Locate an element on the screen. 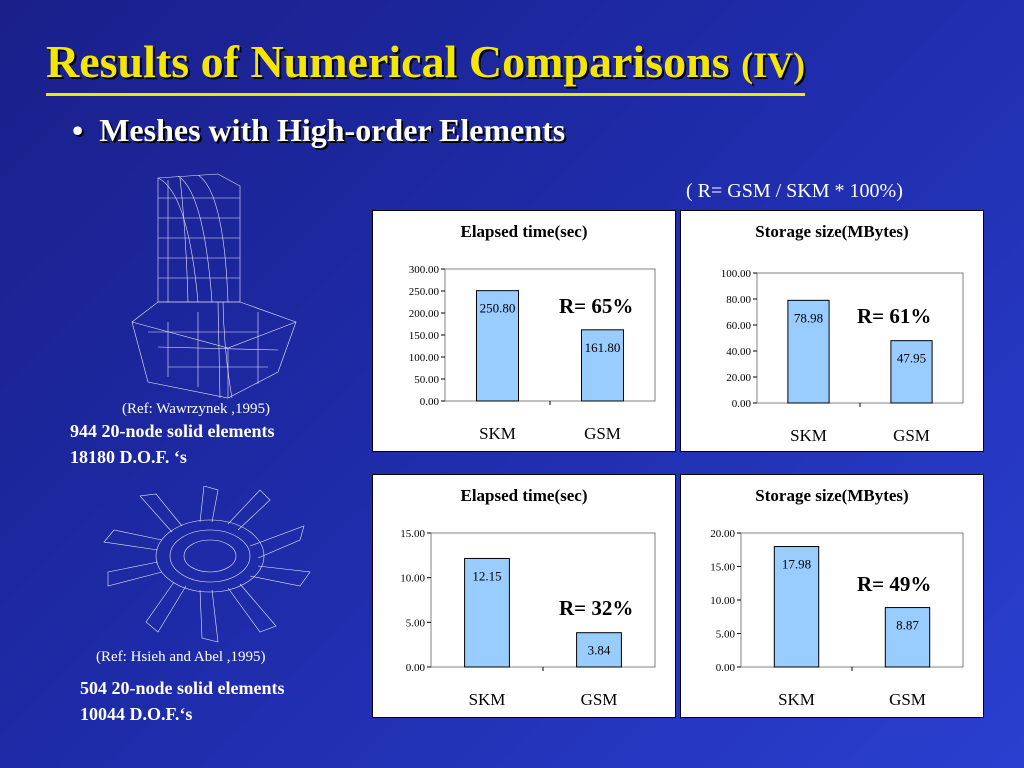 The width and height of the screenshot is (1024, 768). y-tick-label: 200.00 is located at coordinates (424, 314).